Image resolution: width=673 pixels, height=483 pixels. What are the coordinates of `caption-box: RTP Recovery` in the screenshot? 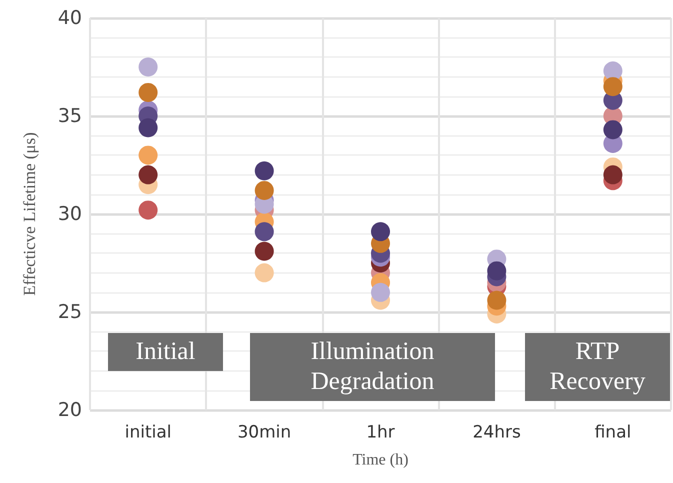 It's located at (597, 367).